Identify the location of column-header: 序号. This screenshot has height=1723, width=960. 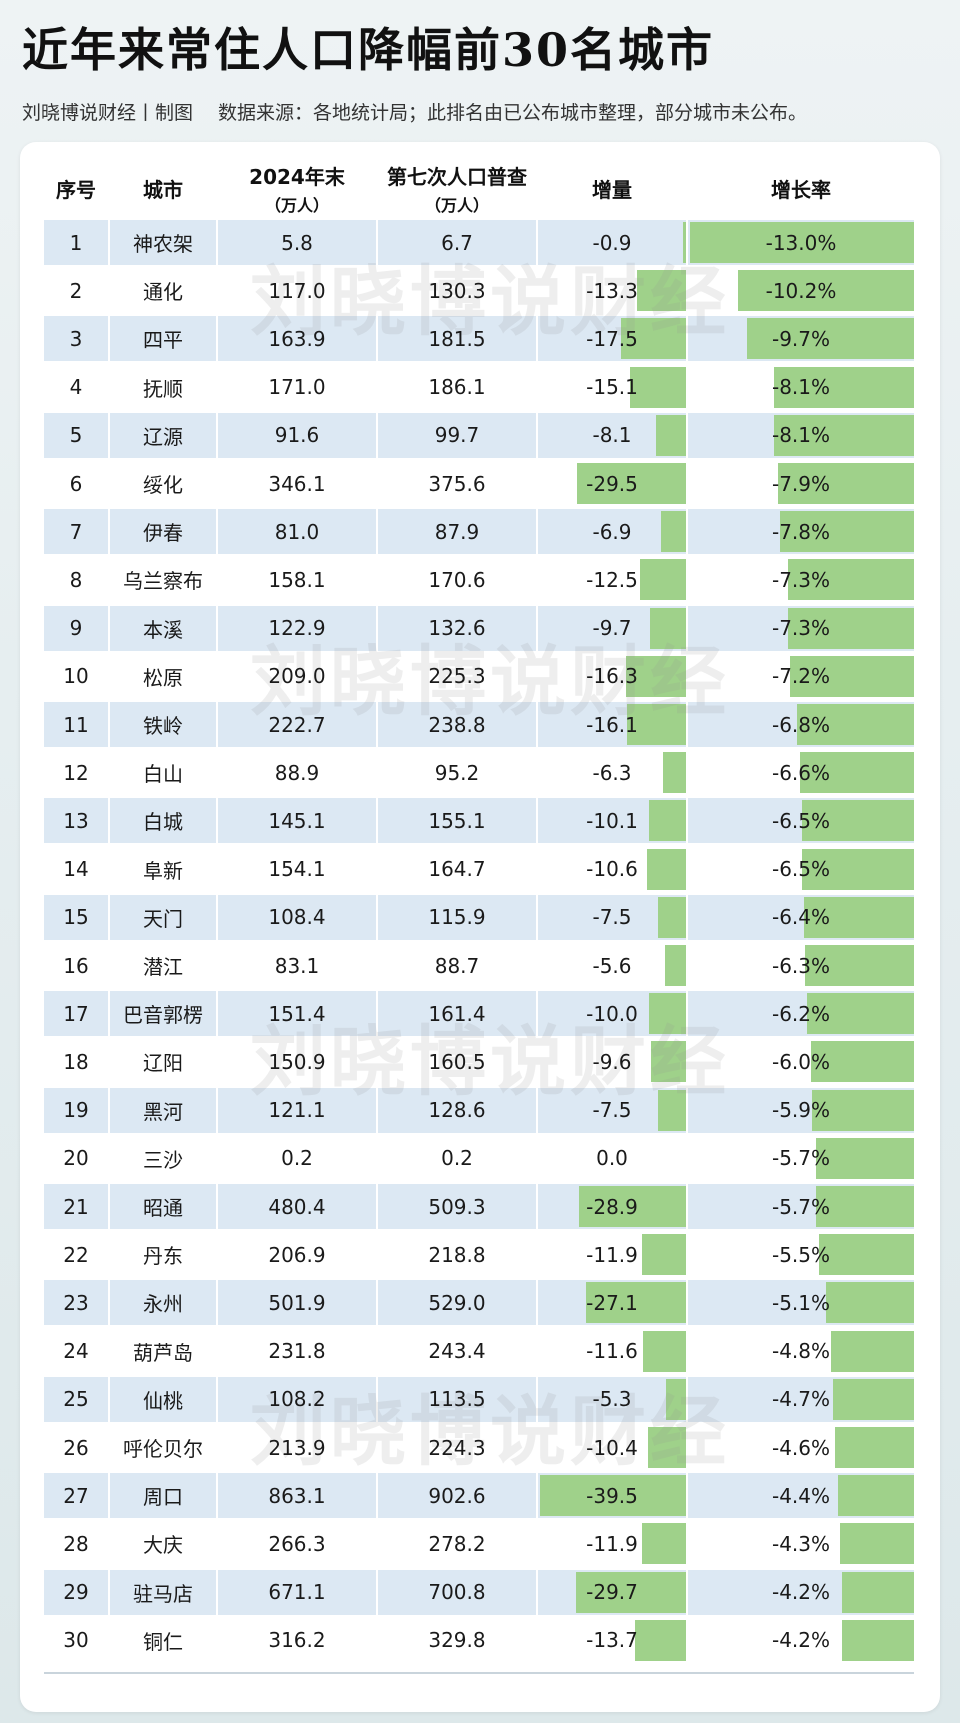
(76, 188).